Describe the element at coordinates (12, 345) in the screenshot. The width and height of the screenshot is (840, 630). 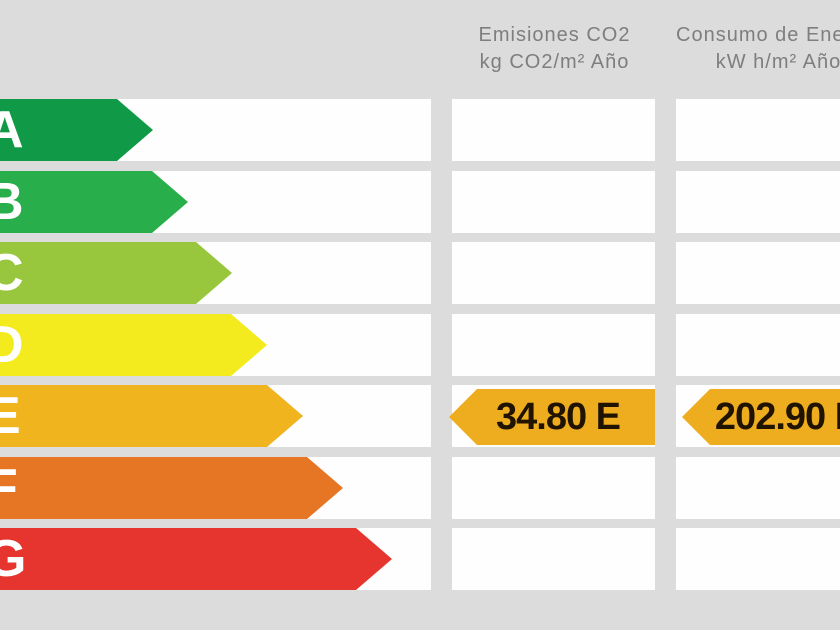
I see `rating-letter-d: D` at that location.